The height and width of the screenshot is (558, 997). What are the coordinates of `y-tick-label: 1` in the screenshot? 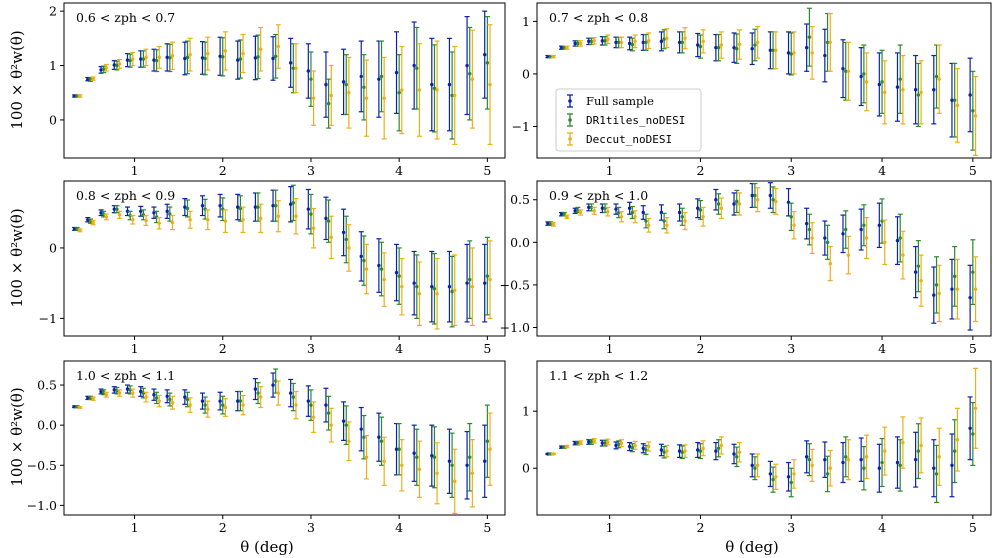 It's located at (526, 21).